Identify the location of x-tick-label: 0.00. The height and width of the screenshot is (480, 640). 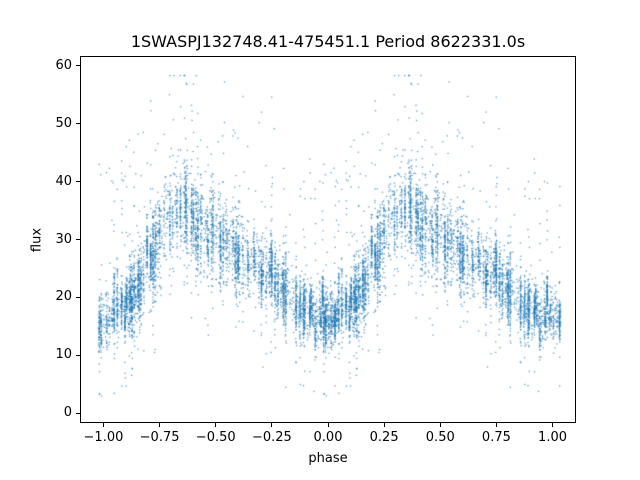
(328, 437).